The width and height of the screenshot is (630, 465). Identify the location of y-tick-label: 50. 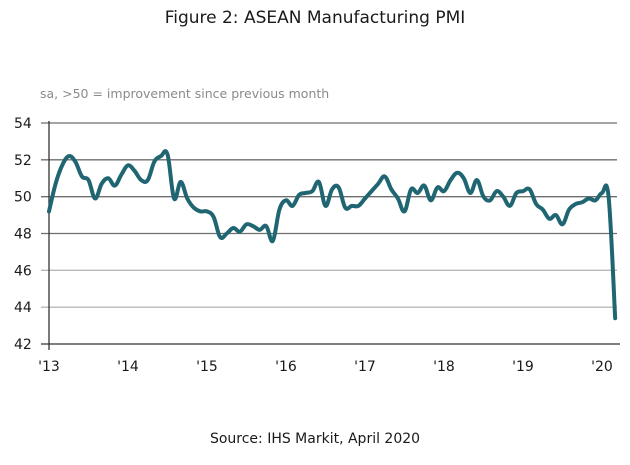
(23, 198).